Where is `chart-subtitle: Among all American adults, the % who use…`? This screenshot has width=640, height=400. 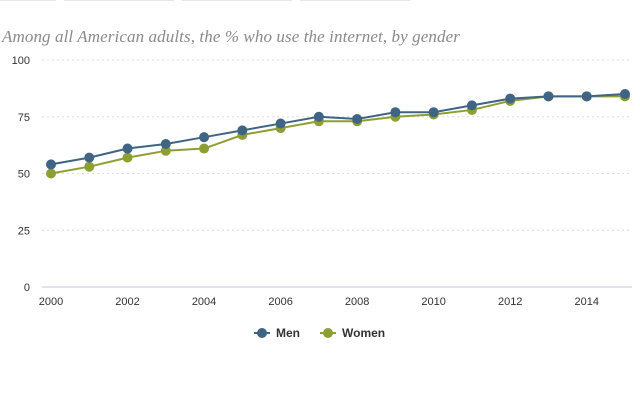
chart-subtitle: Among all American adults, the % who use… is located at coordinates (231, 36).